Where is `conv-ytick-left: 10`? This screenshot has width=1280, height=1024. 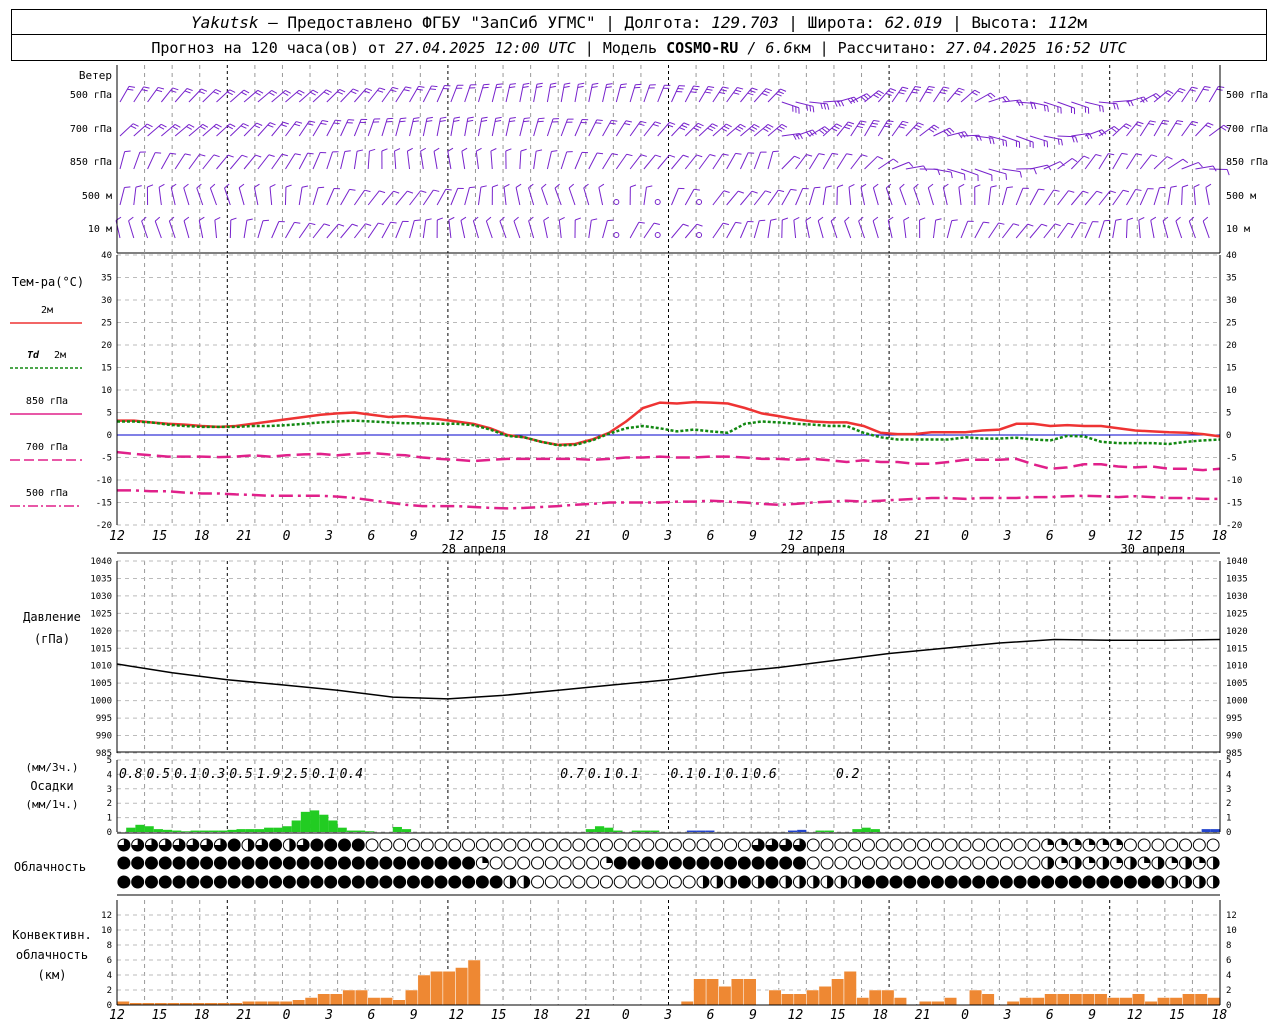
conv-ytick-left: 10 is located at coordinates (106, 931).